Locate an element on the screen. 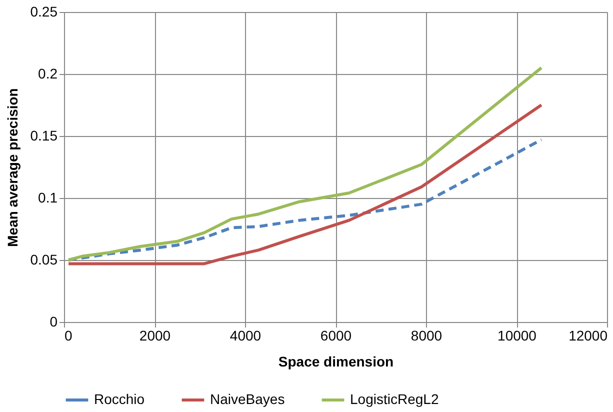  x-tick-label: 10000 is located at coordinates (517, 336).